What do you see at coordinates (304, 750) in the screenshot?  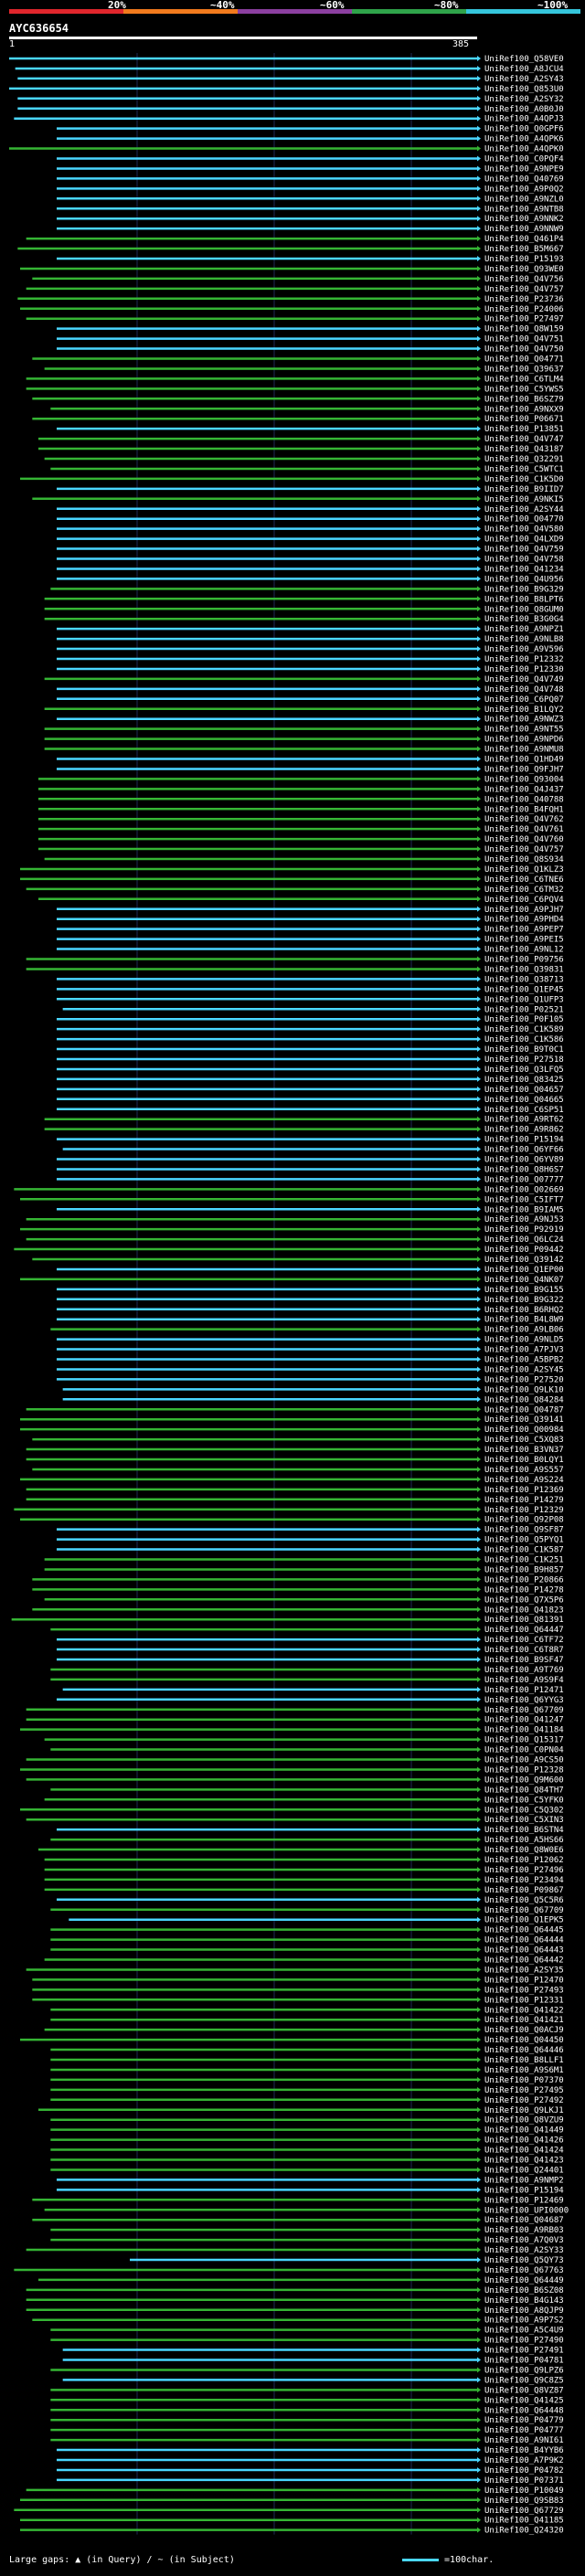 I see `hit-row: UniRef100_A9NMU8` at bounding box center [304, 750].